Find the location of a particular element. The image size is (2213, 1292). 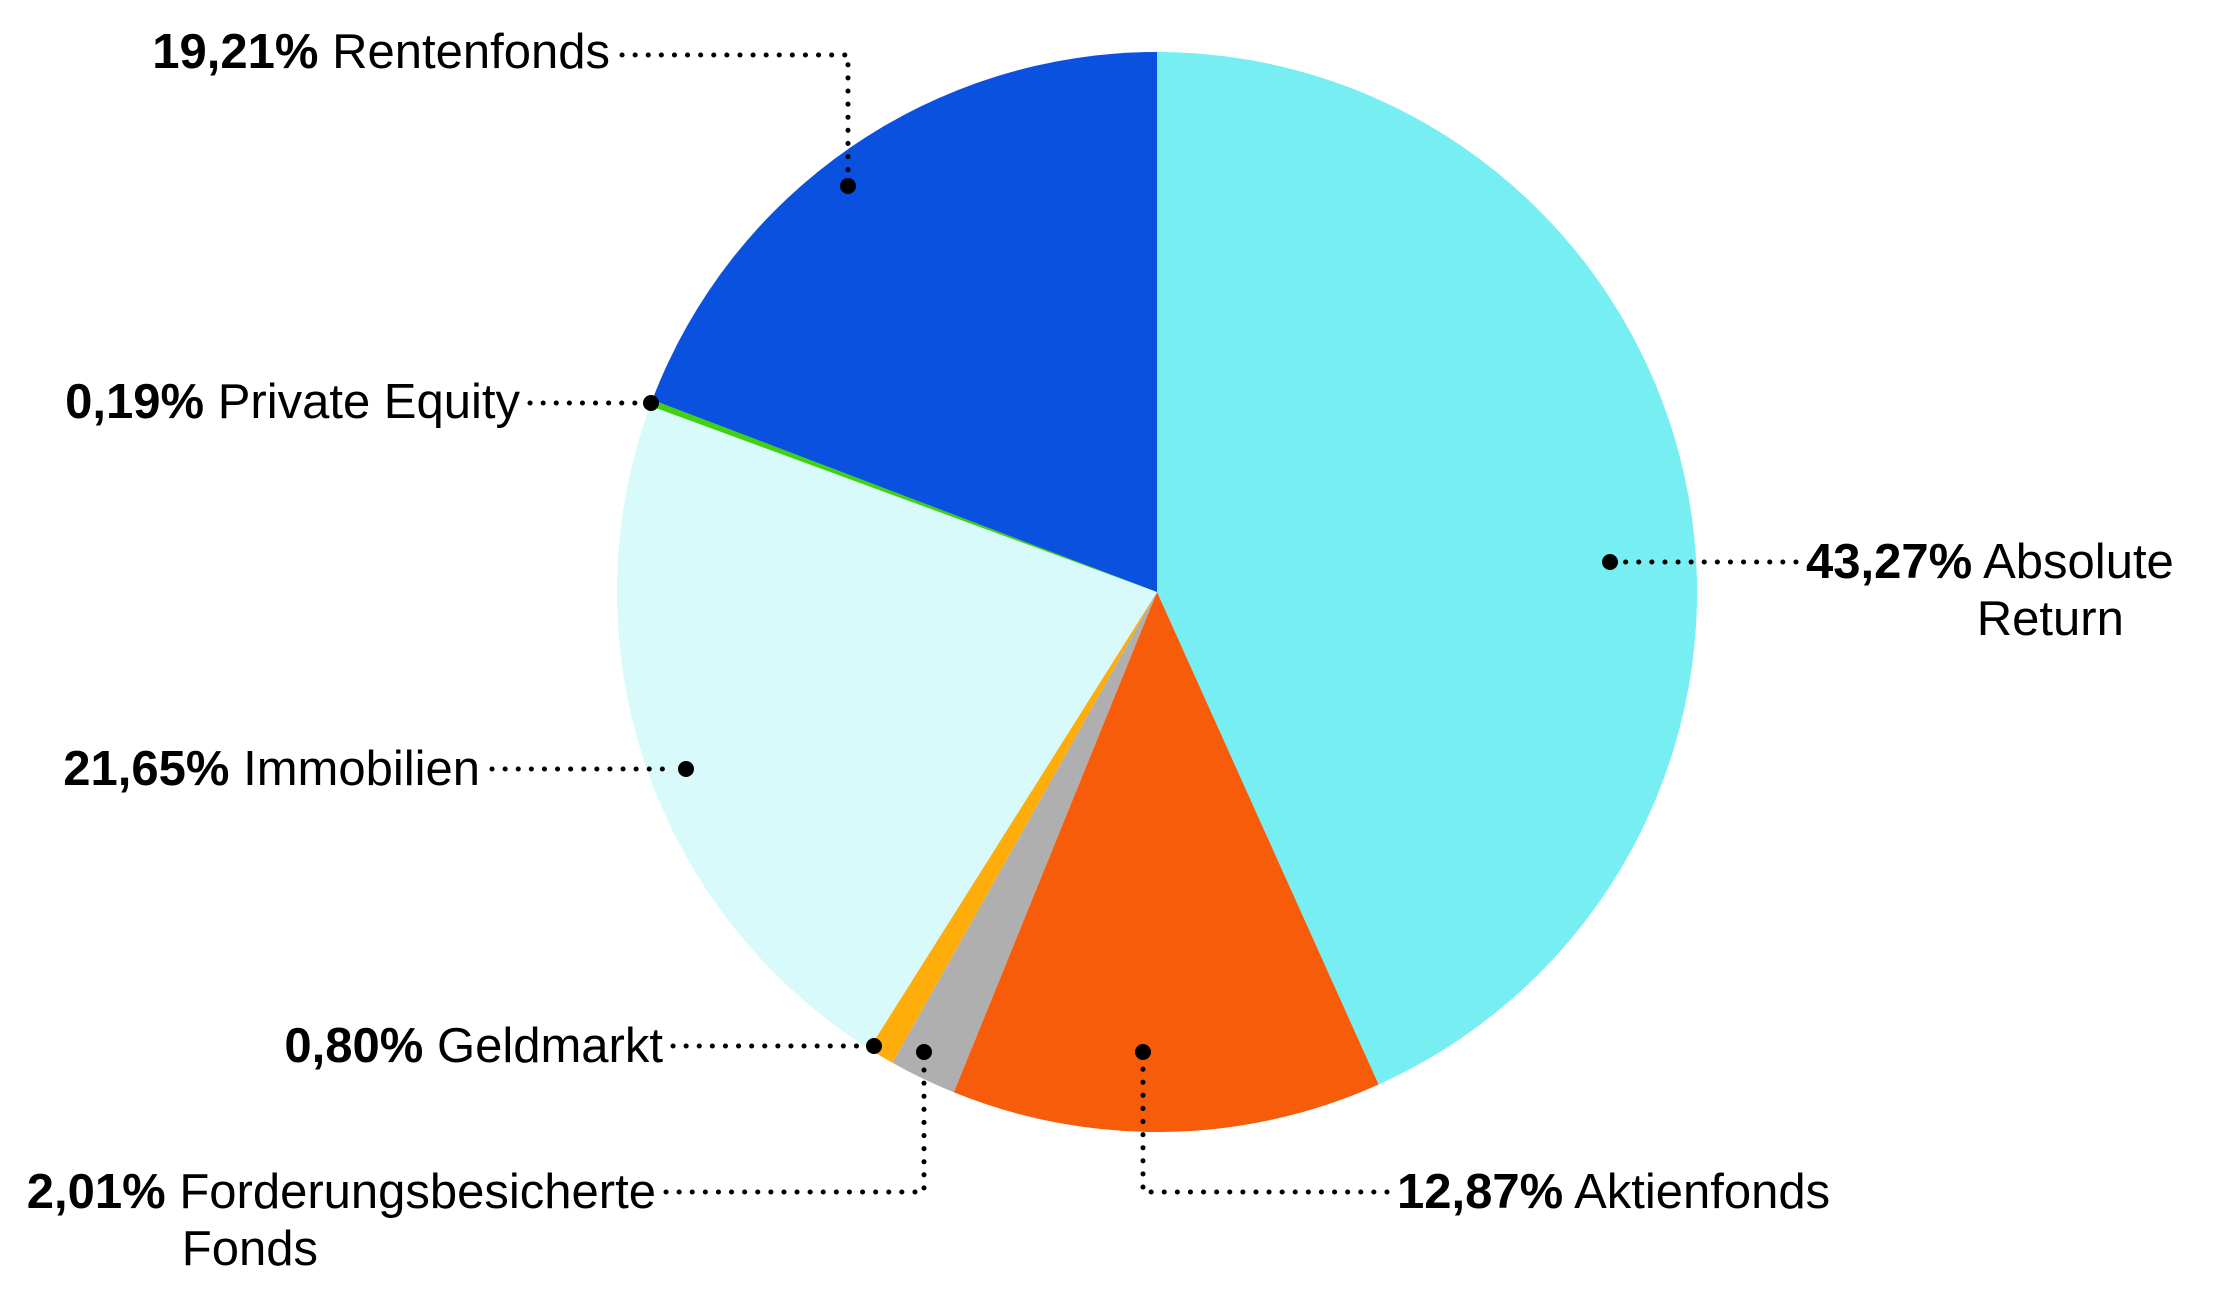

callout-geldmarkt: 0,80% Geldmarkt is located at coordinates (473, 1046).